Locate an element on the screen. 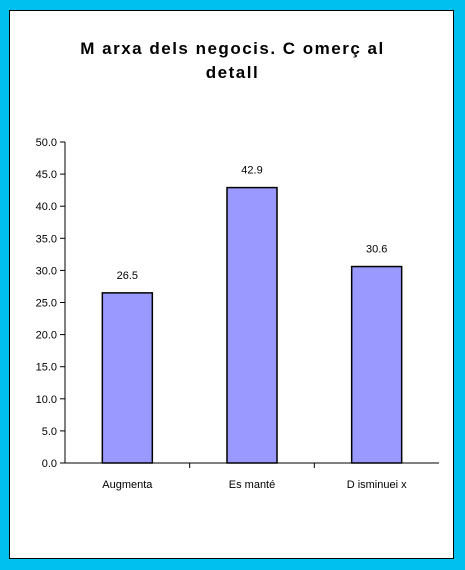  y-tick-label: 20.0 is located at coordinates (46, 336).